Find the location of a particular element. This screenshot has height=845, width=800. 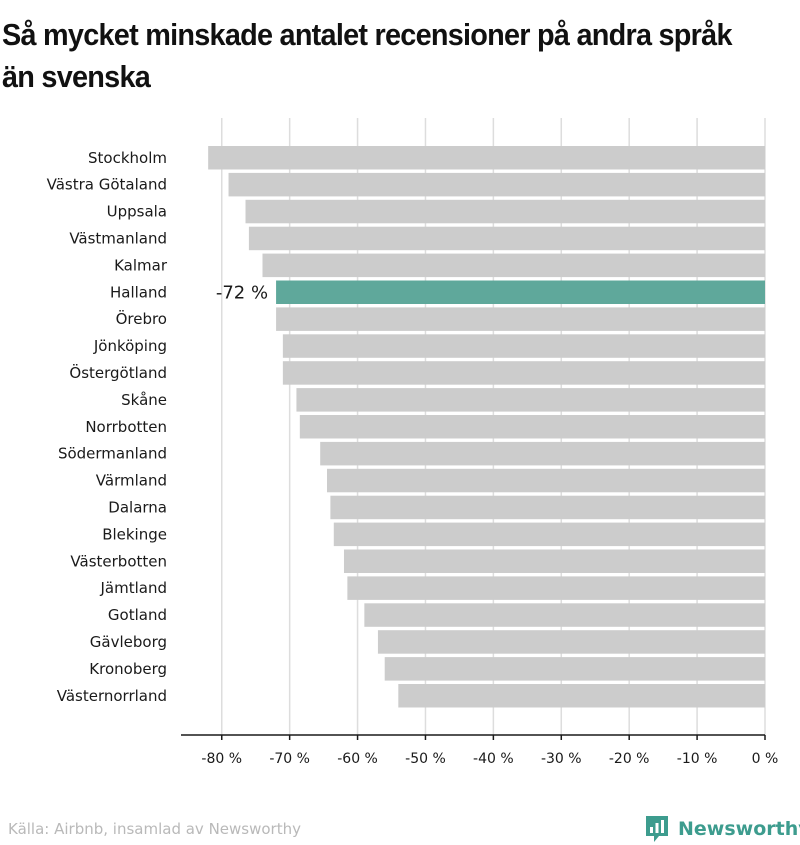

x-tick-label: -40 % is located at coordinates (493, 759).